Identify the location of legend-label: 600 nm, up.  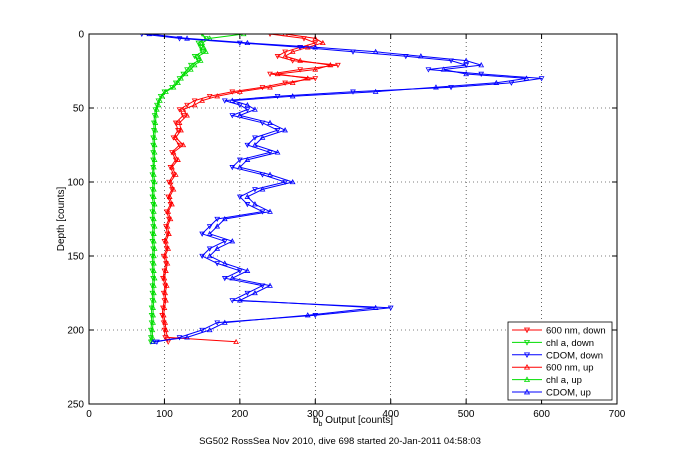
(570, 368).